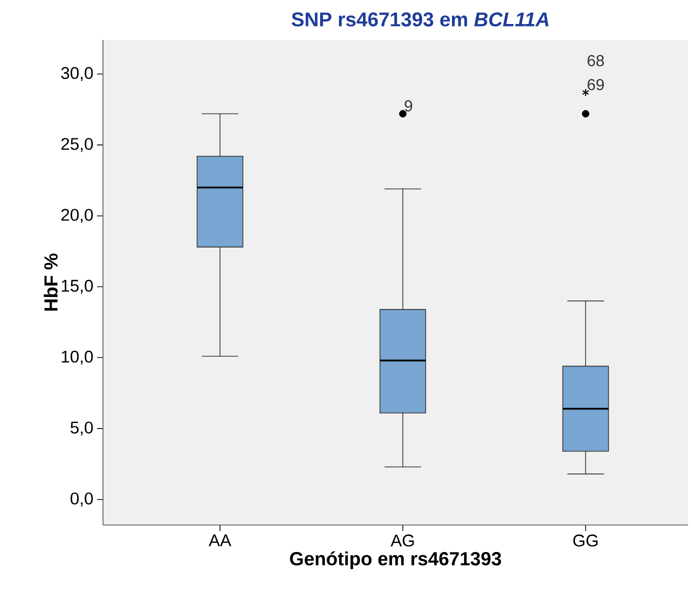 This screenshot has width=691, height=602. What do you see at coordinates (77, 215) in the screenshot?
I see `y-tick-label: 20,0` at bounding box center [77, 215].